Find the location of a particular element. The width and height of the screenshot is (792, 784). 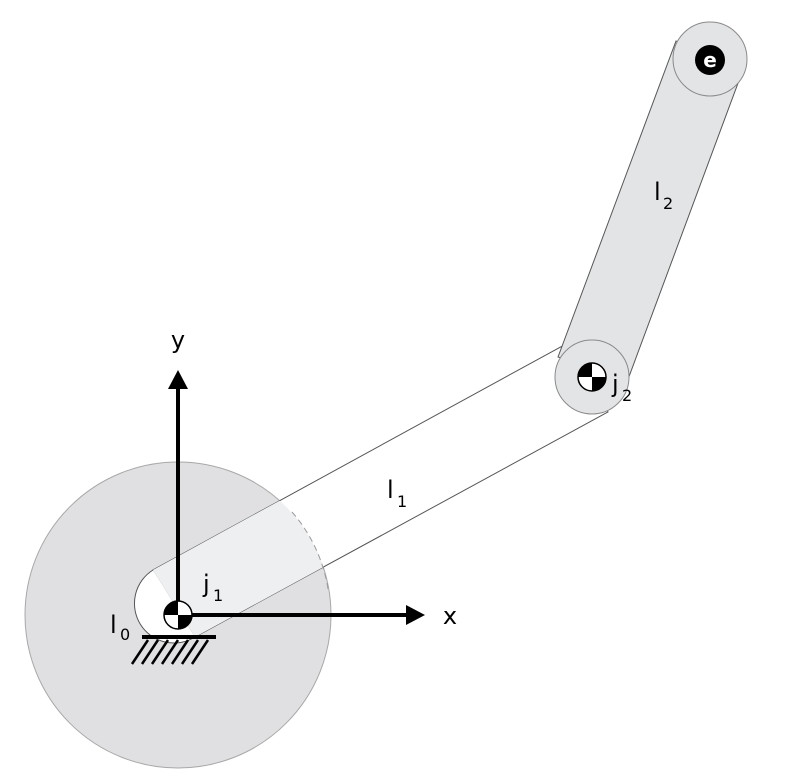

link-2-subscript: 2 is located at coordinates (668, 203).